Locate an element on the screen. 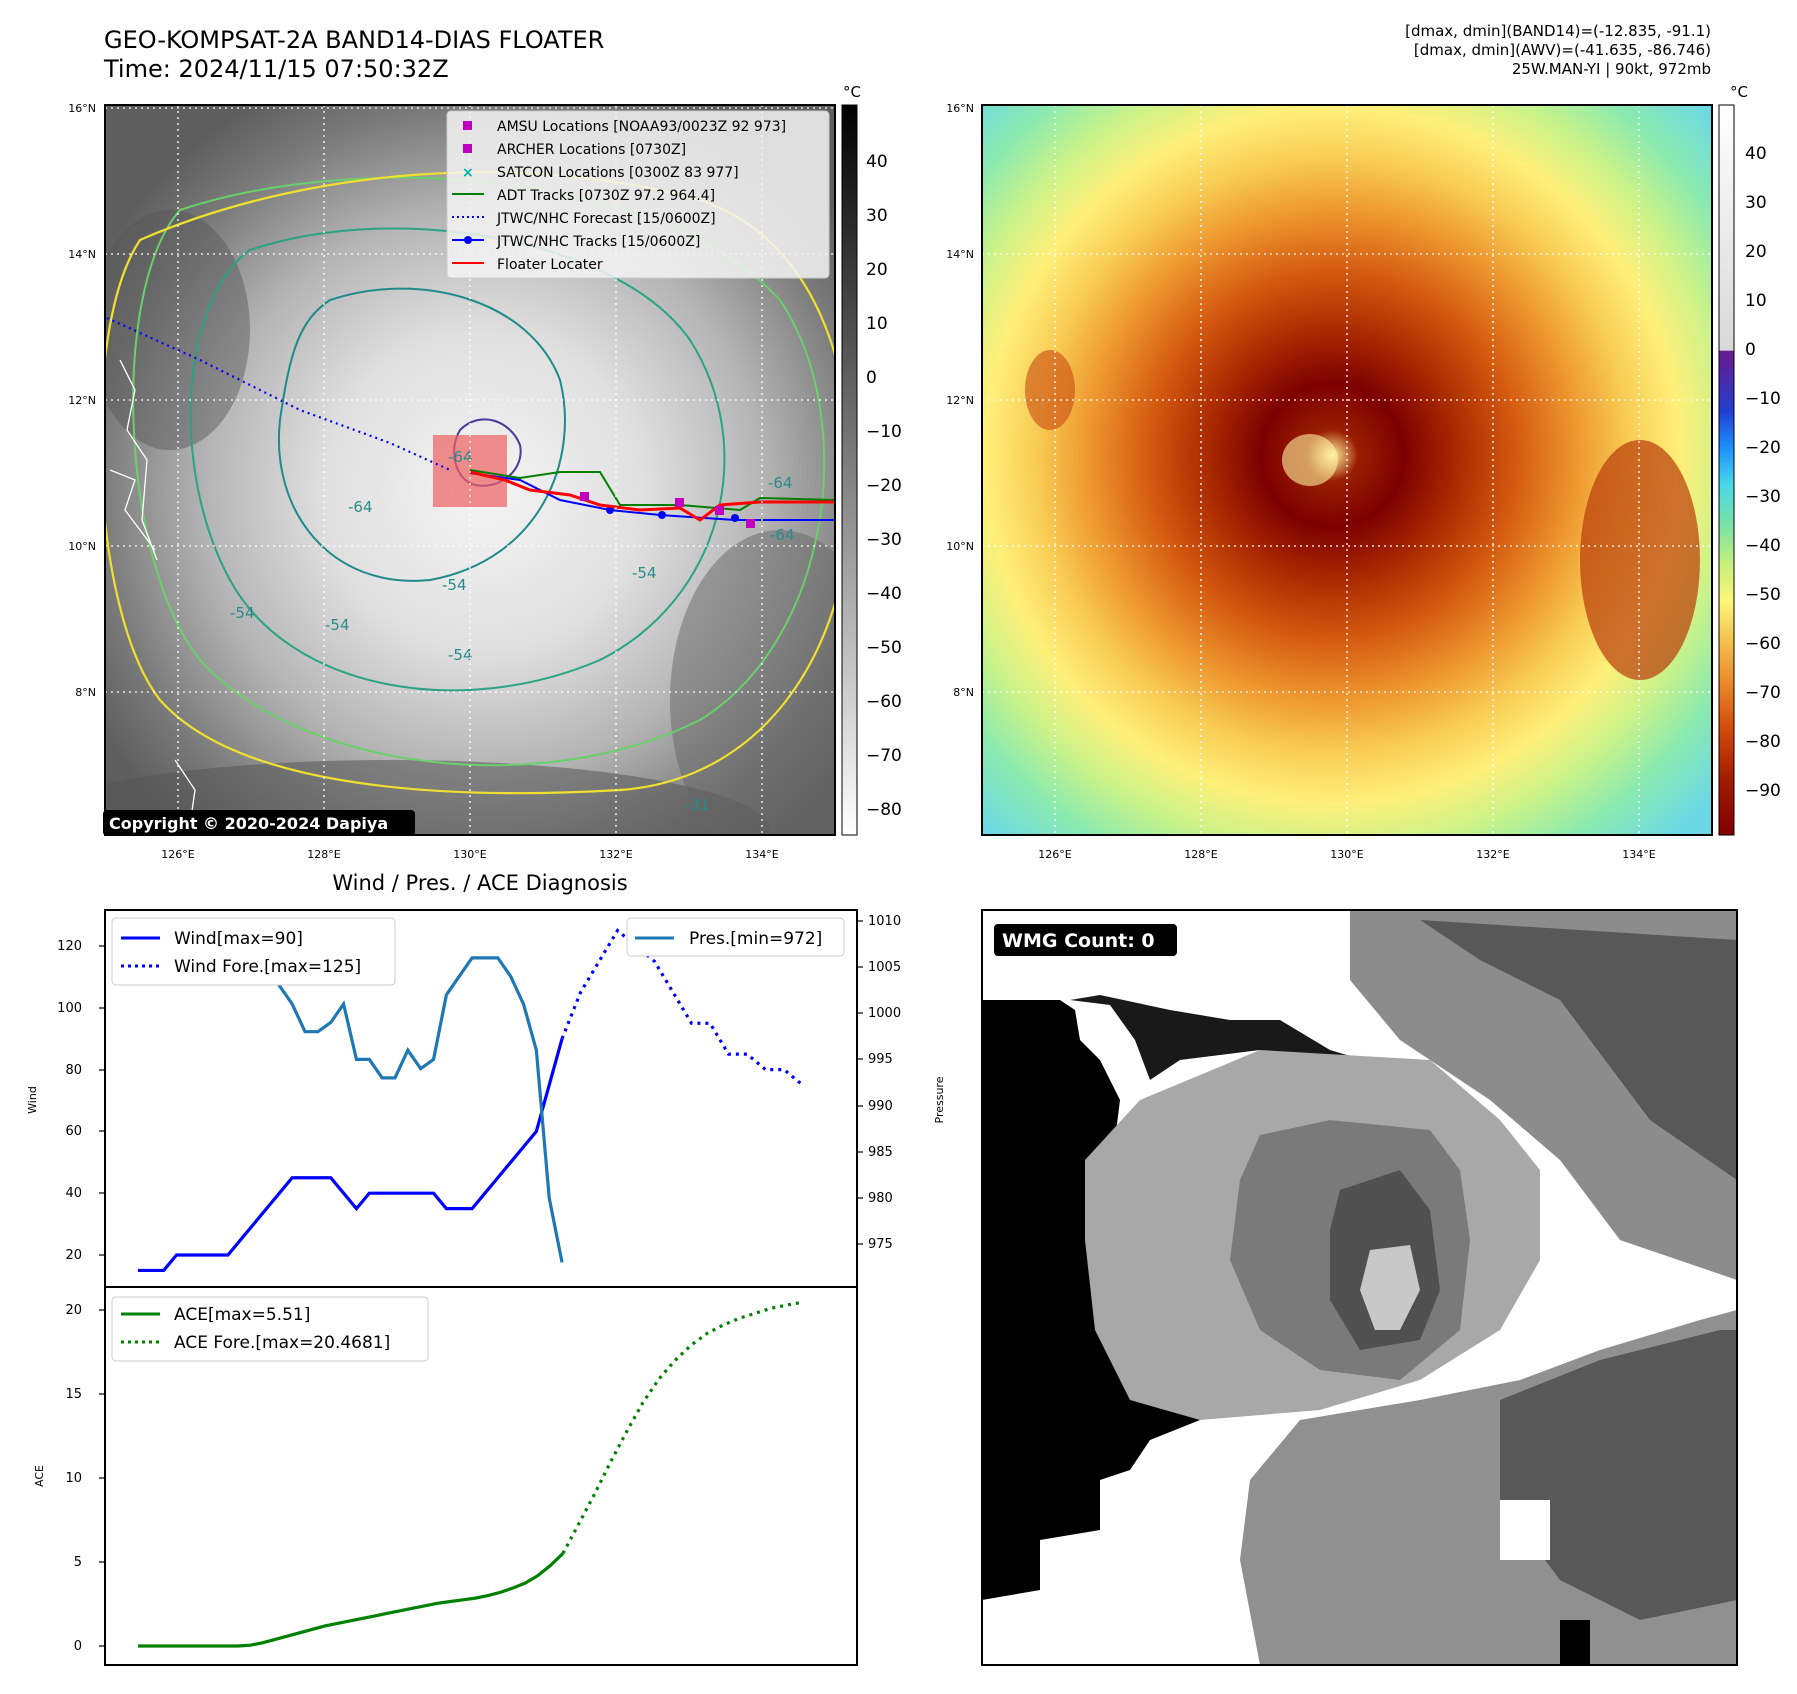 This screenshot has height=1694, width=1797. satcon-marker: × is located at coordinates (468, 173).